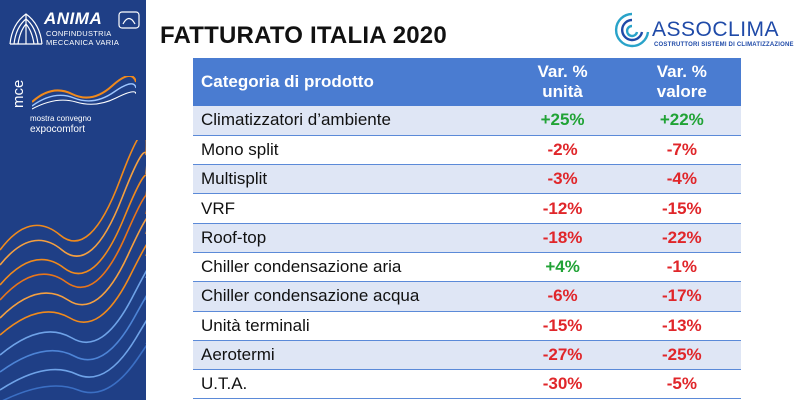 The image size is (800, 400). I want to click on row-category: U.T.A., so click(348, 384).